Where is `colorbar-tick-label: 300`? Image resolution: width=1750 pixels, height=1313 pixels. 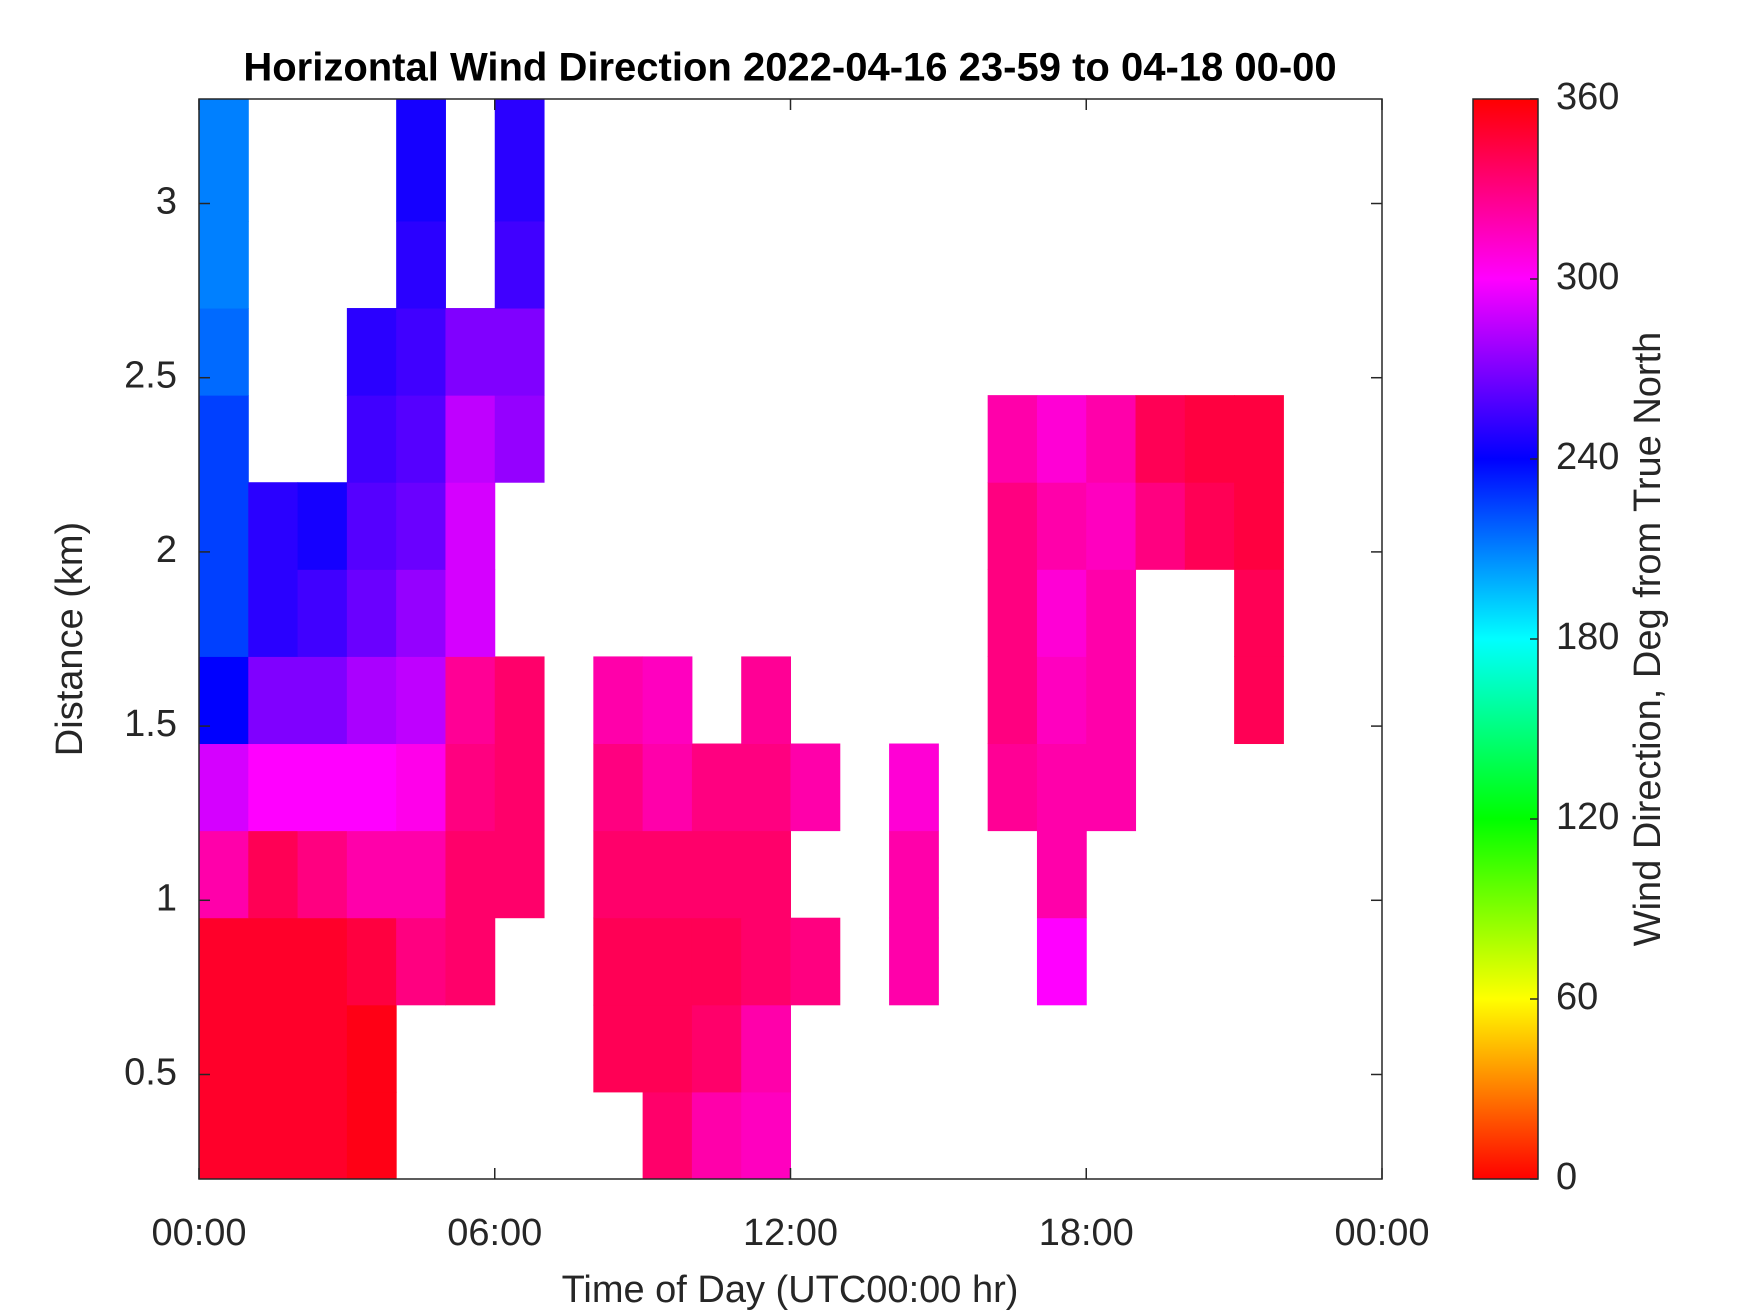
colorbar-tick-label: 300 is located at coordinates (1587, 277).